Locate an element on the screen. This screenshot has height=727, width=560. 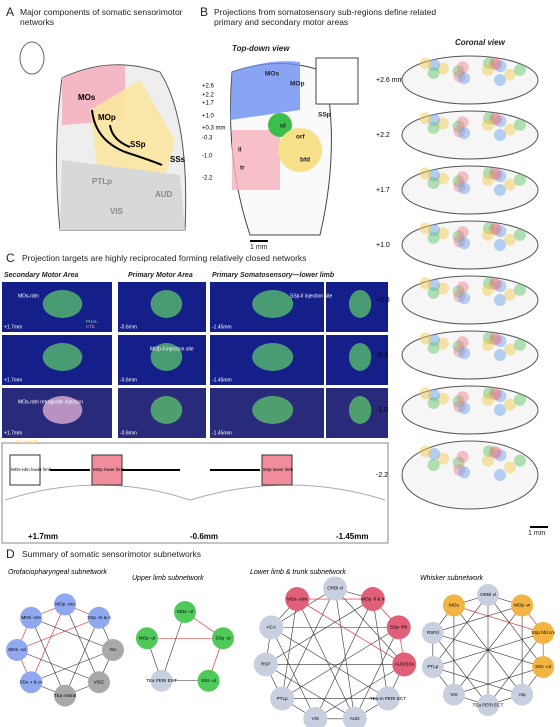
region-label: orf is located at coordinates (301, 137).